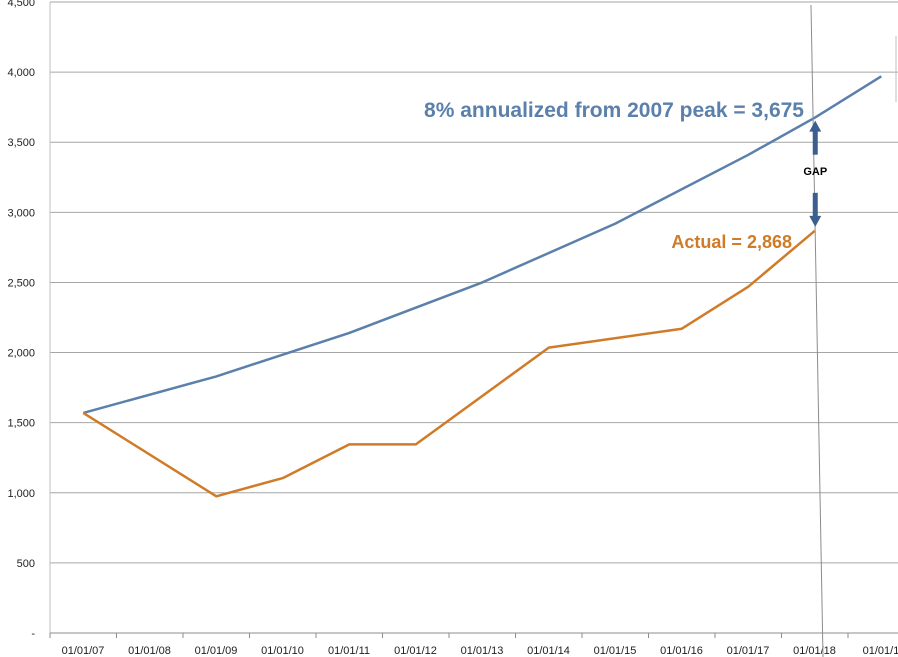  What do you see at coordinates (815, 126) in the screenshot?
I see `gap-arrow-up-head` at bounding box center [815, 126].